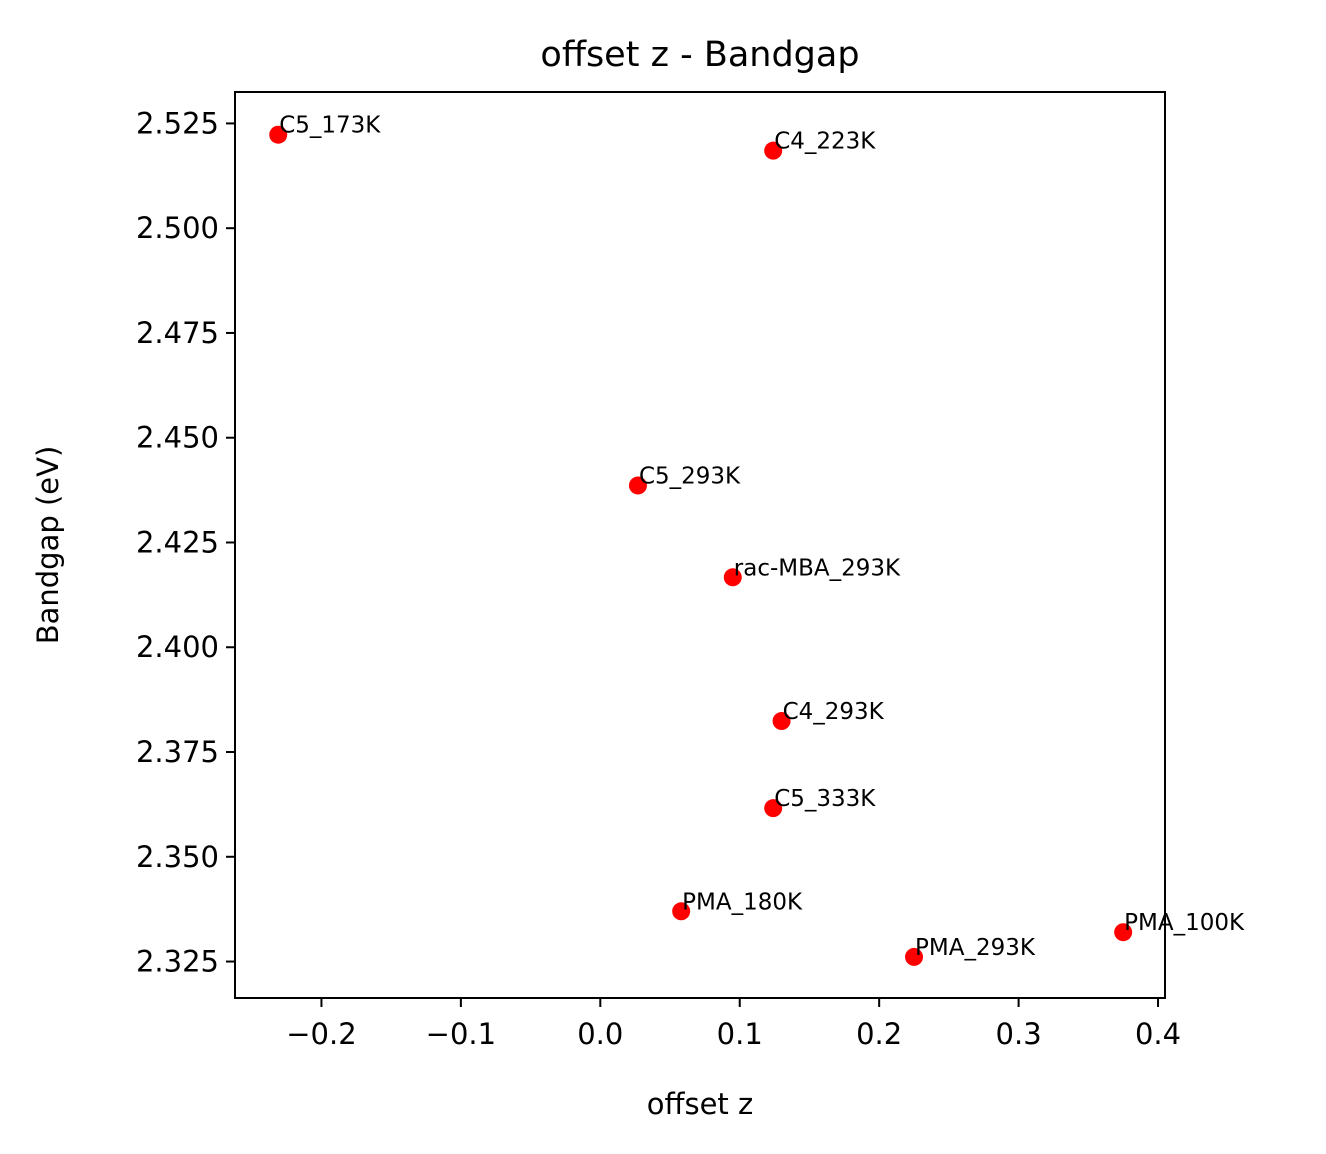  What do you see at coordinates (834, 712) in the screenshot?
I see `data-point-label: C4_293K` at bounding box center [834, 712].